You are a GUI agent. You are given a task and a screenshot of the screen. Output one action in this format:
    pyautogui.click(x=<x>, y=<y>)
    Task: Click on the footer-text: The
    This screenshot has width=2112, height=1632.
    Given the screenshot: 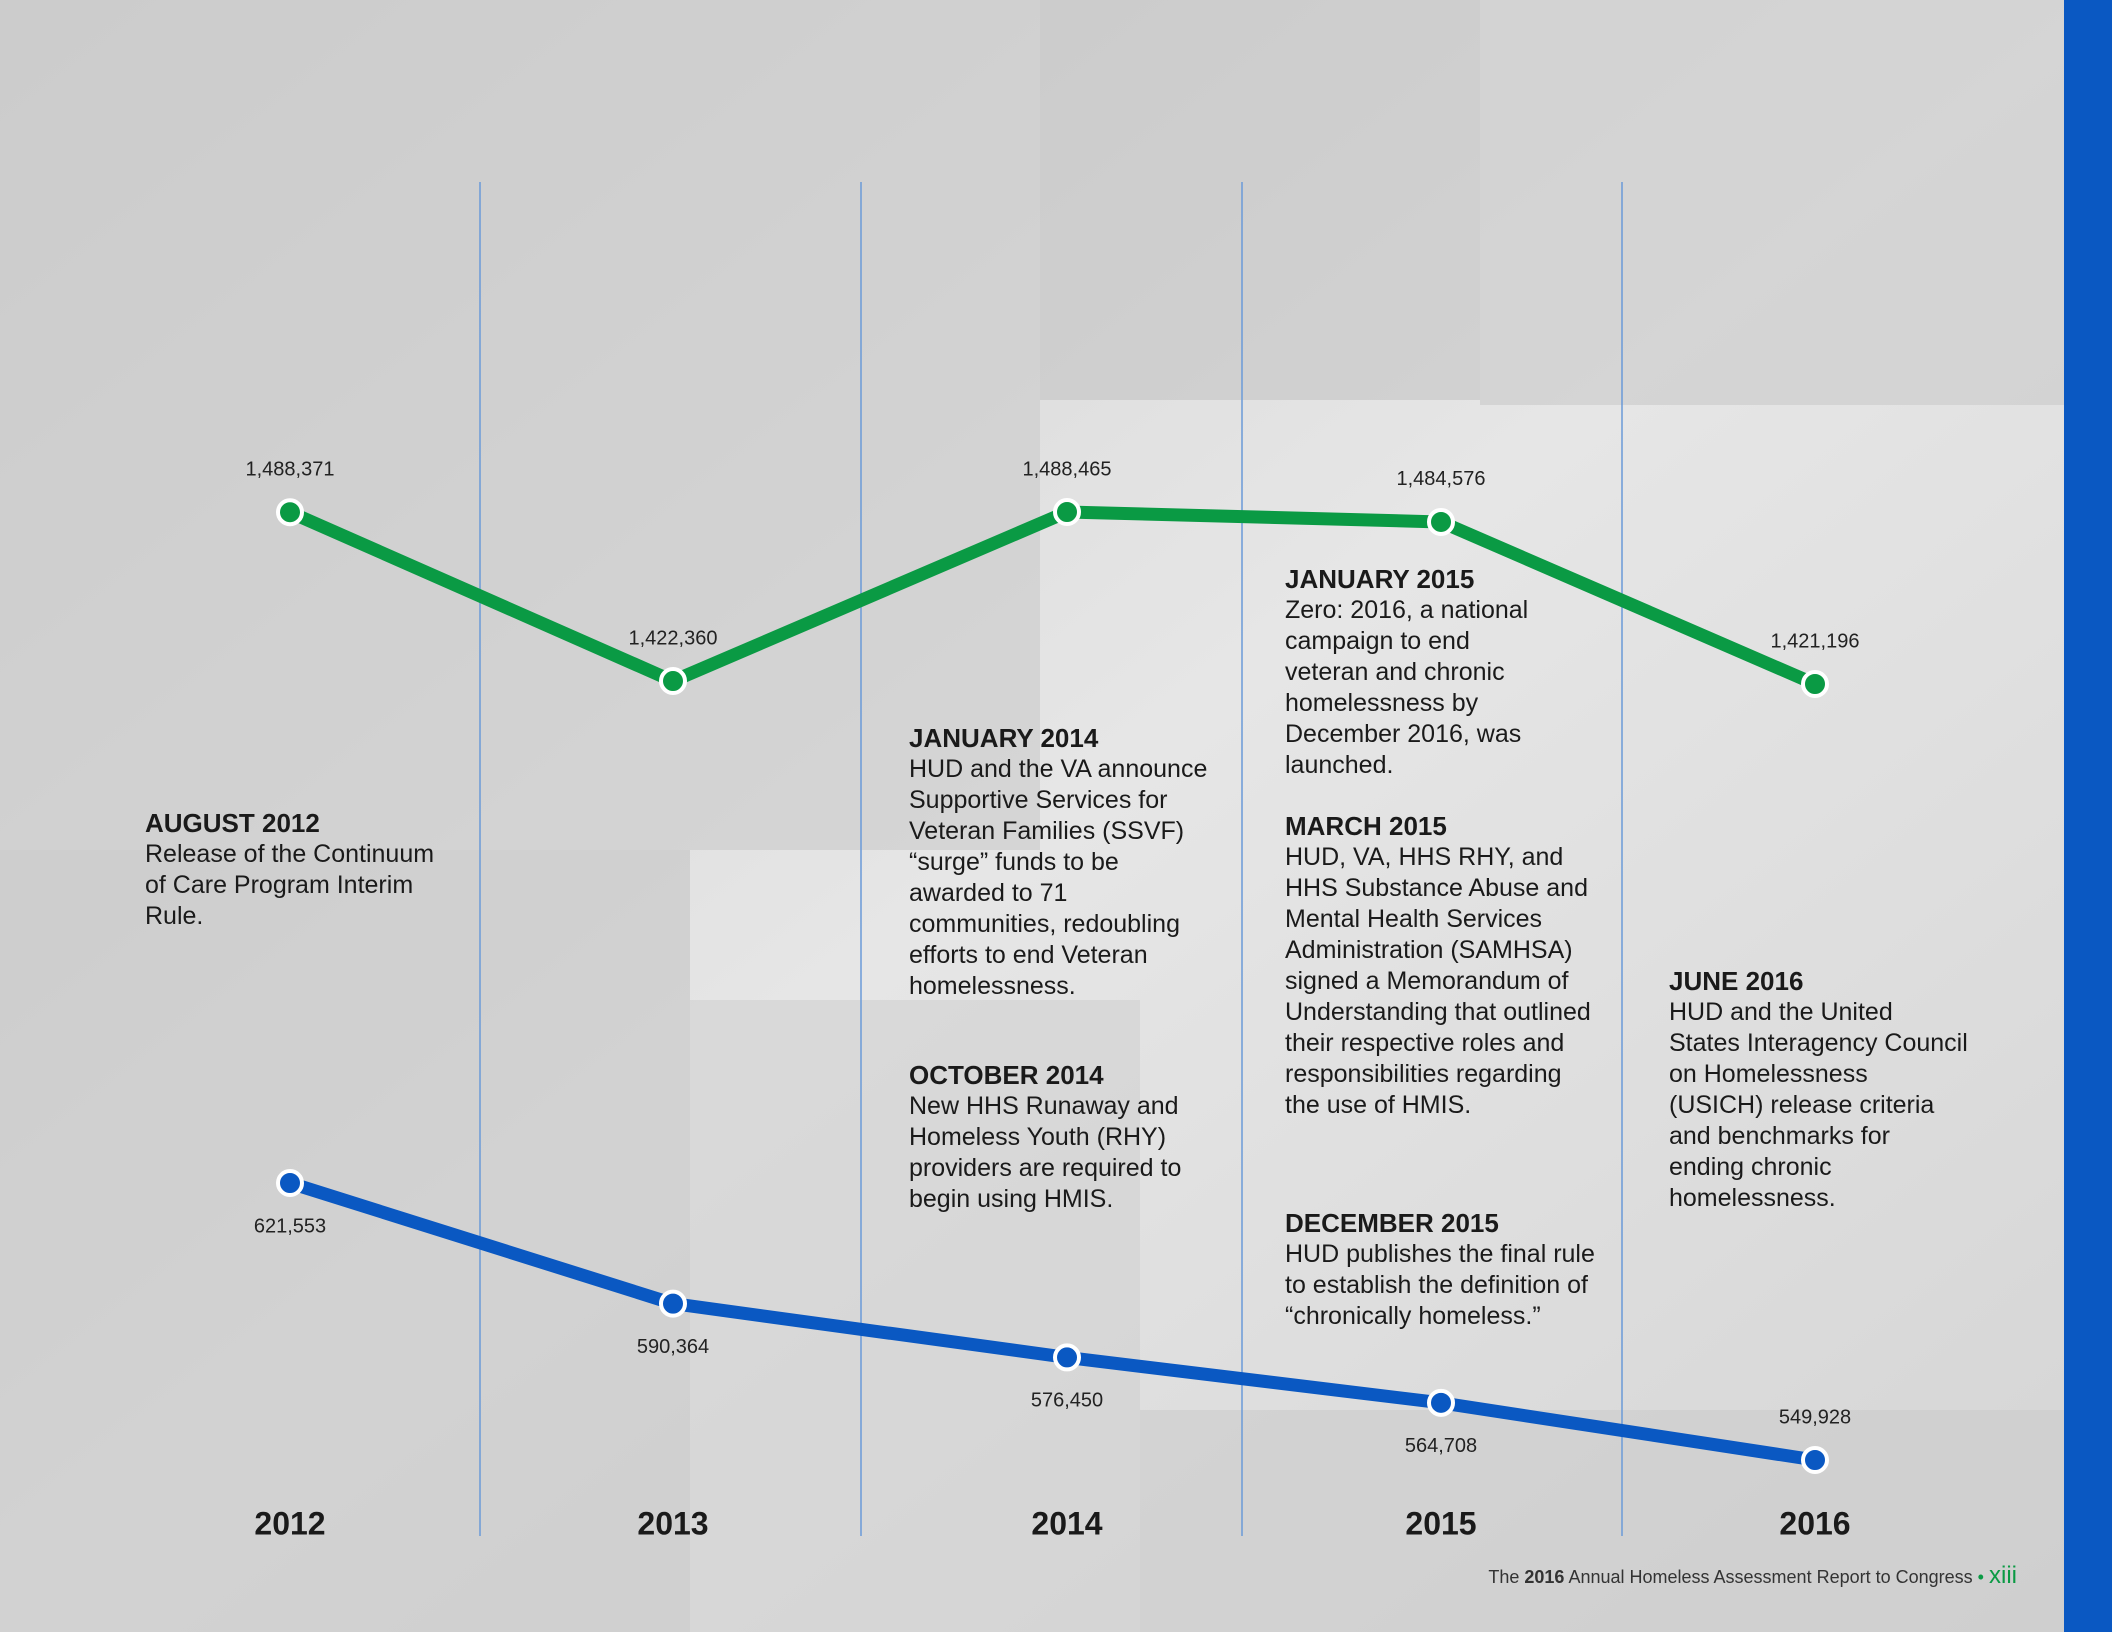 What is the action you would take?
    pyautogui.click(x=1504, y=1577)
    